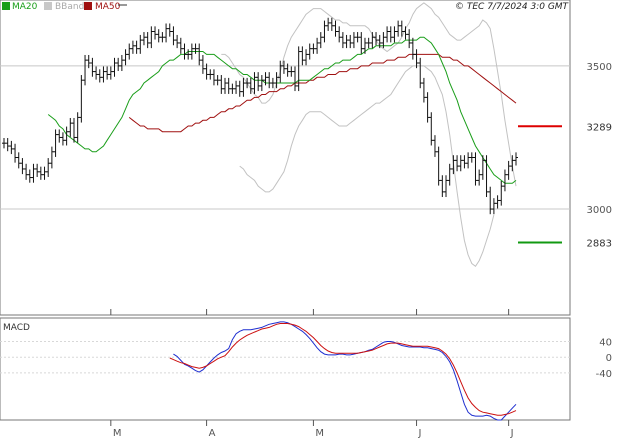 This screenshot has width=627, height=440. Describe the element at coordinates (604, 374) in the screenshot. I see `macd-tick-label-2: -40` at that location.